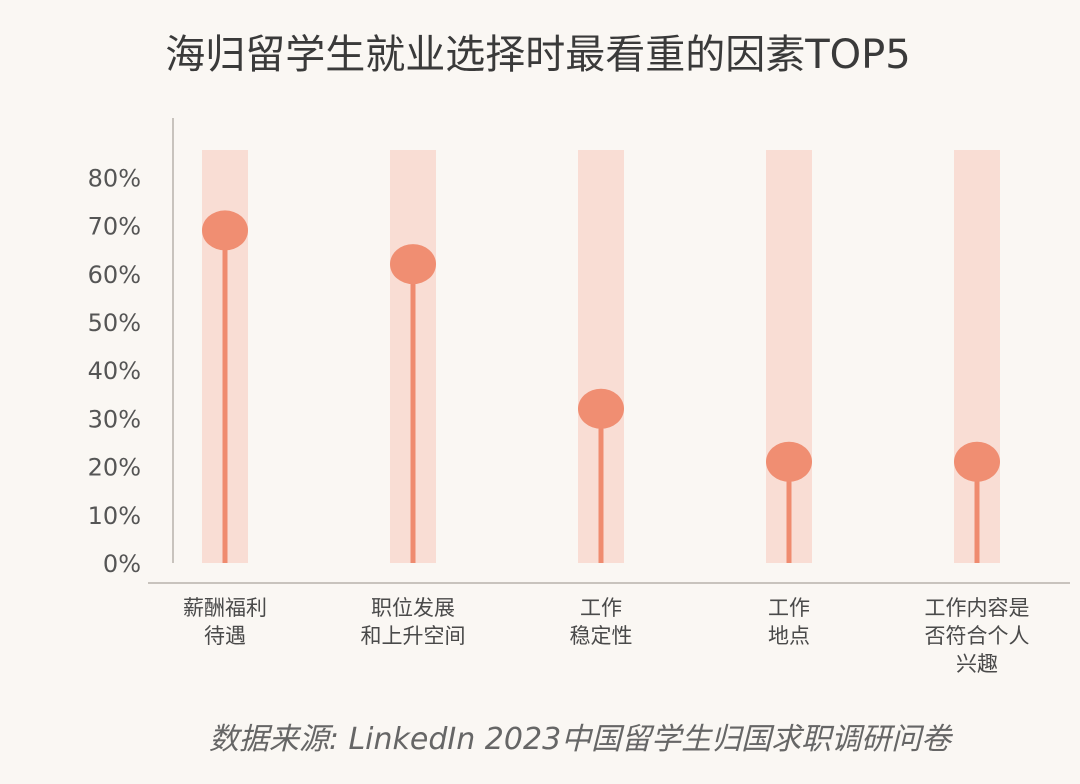 This screenshot has height=784, width=1080. What do you see at coordinates (538, 55) in the screenshot?
I see `chart-title: 海归留学生就业选择时最看重的因素TOP5` at bounding box center [538, 55].